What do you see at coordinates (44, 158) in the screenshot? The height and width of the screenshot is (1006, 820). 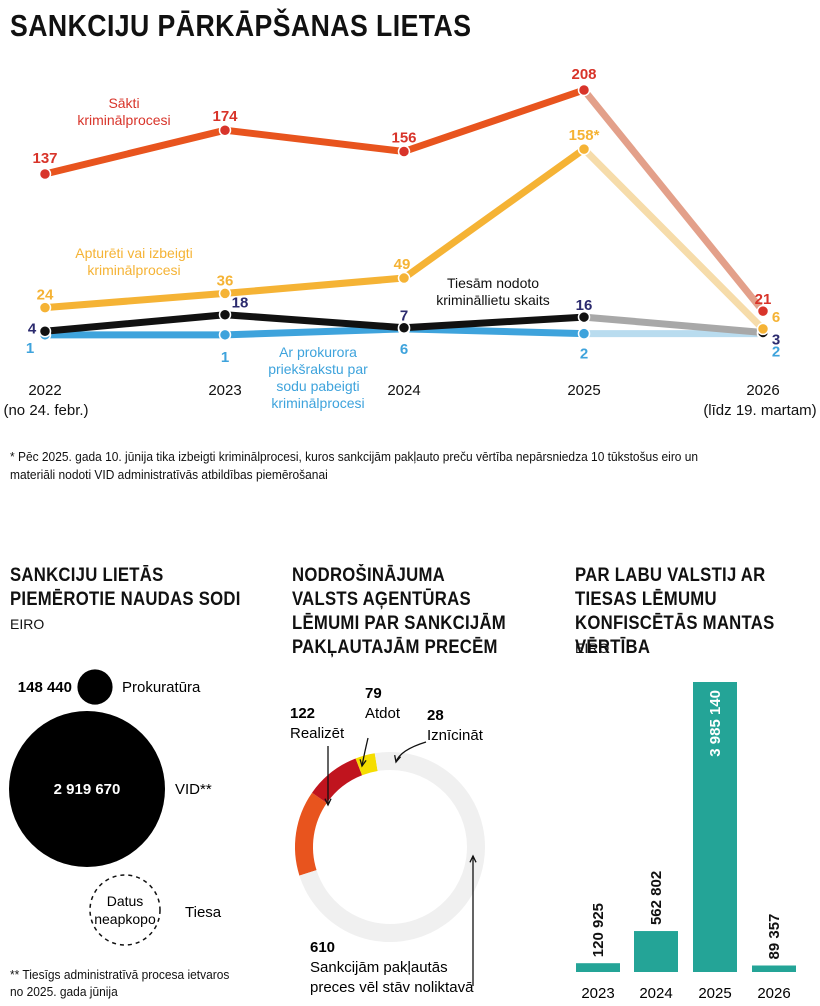 I see `value-label-0-0: 137` at bounding box center [44, 158].